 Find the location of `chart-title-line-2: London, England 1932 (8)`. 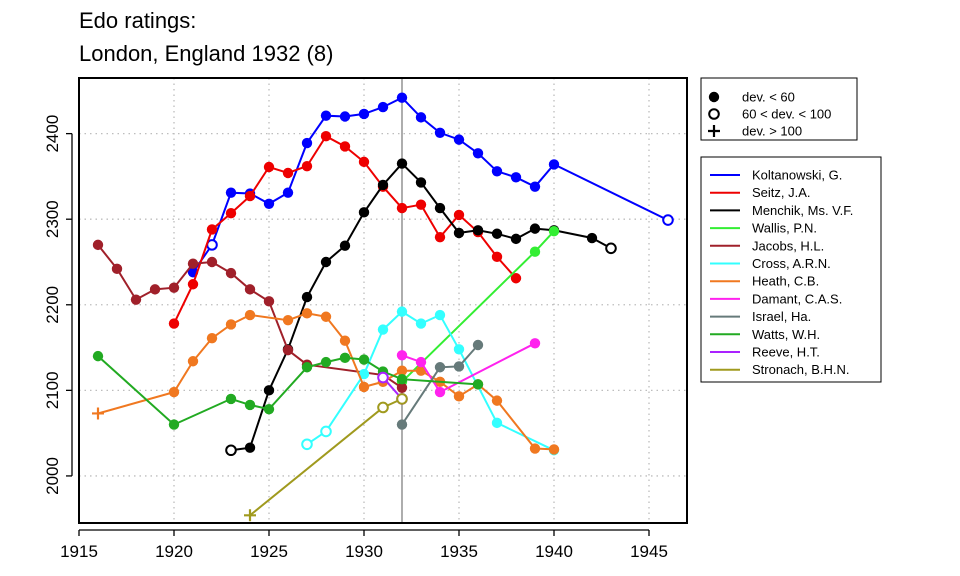

chart-title-line-2: London, England 1932 (8) is located at coordinates (206, 53).